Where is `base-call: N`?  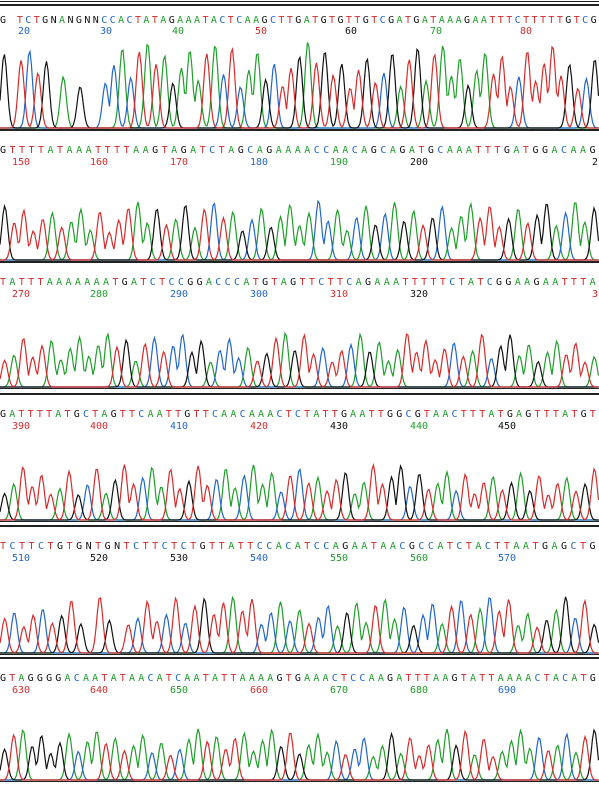 base-call: N is located at coordinates (53, 20).